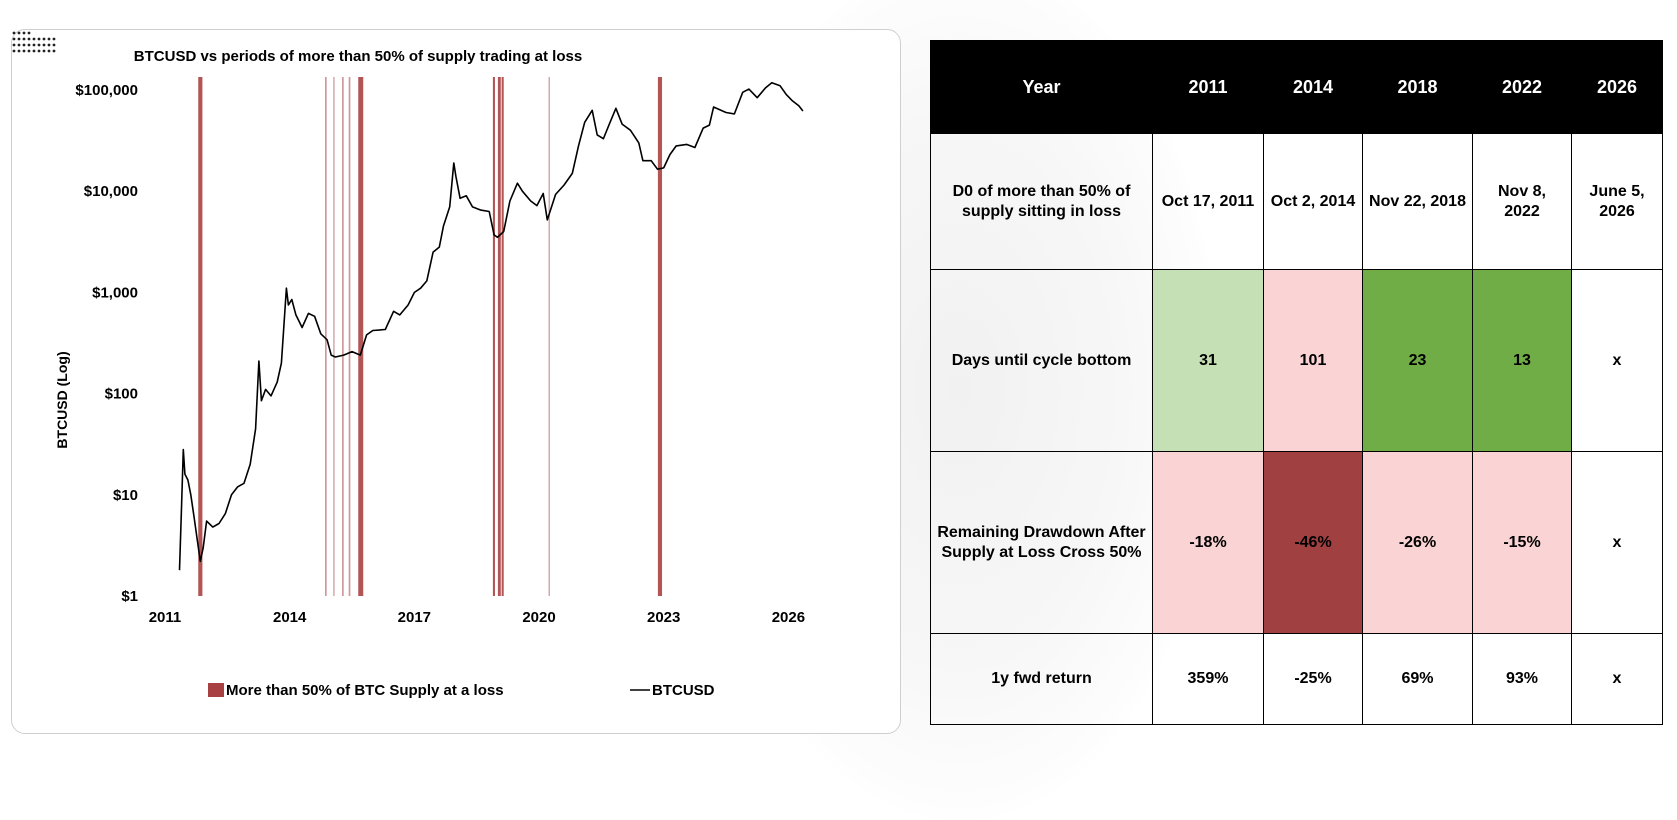 This screenshot has width=1677, height=820. I want to click on cell-d0-2018: Nov 22, 2018, so click(1417, 201).